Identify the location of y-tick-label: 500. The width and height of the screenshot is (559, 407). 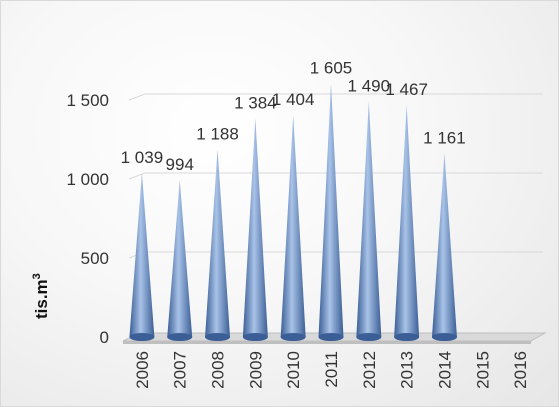
(95, 258).